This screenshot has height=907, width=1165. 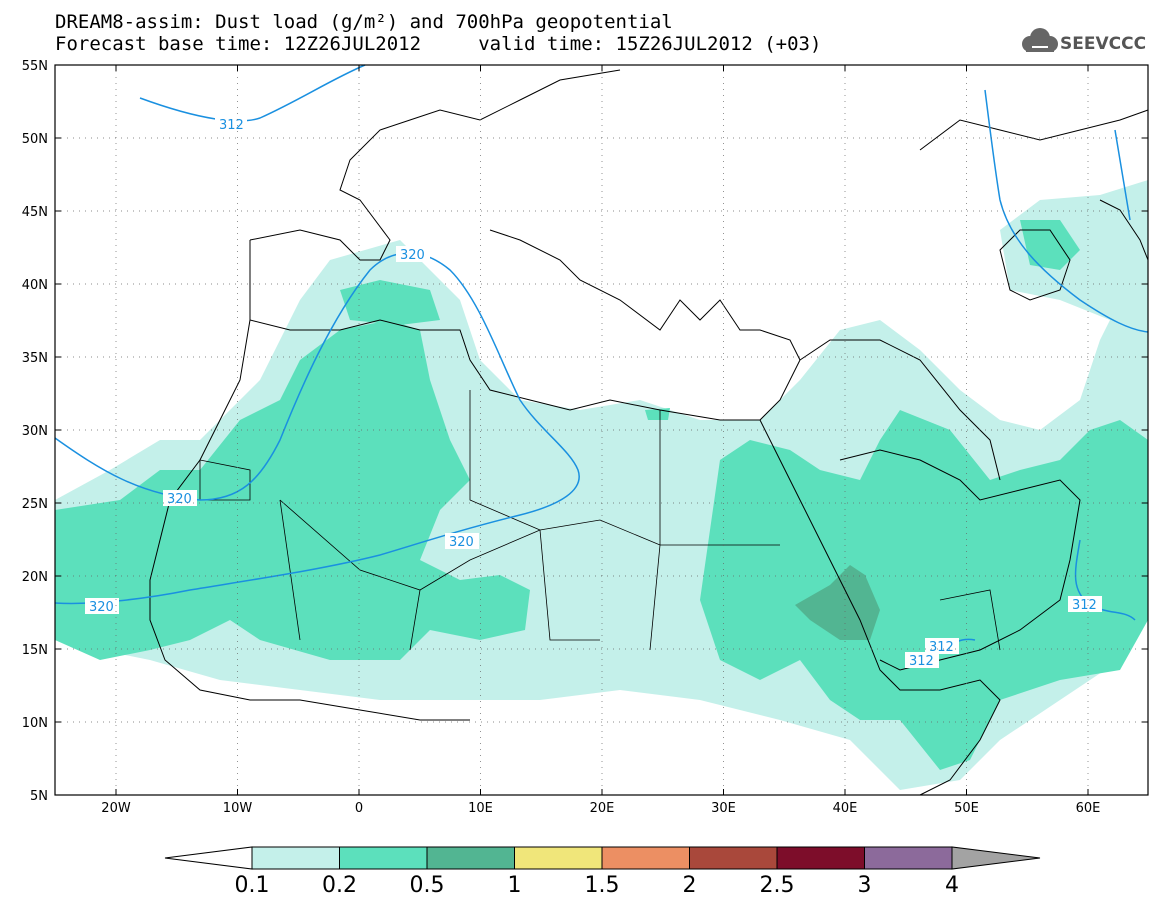 What do you see at coordinates (116, 808) in the screenshot?
I see `lon-label: 20W` at bounding box center [116, 808].